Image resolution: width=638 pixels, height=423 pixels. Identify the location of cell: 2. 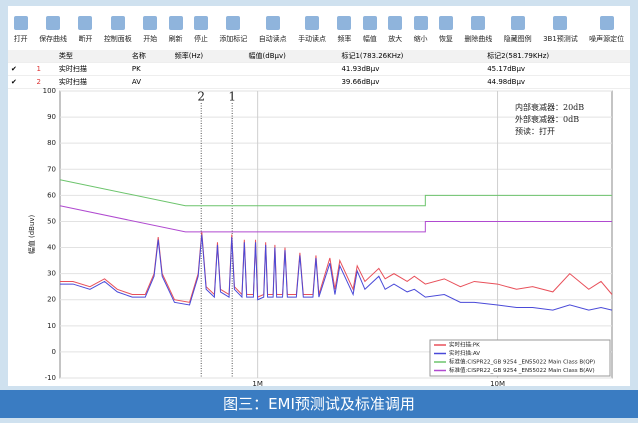
(44, 82).